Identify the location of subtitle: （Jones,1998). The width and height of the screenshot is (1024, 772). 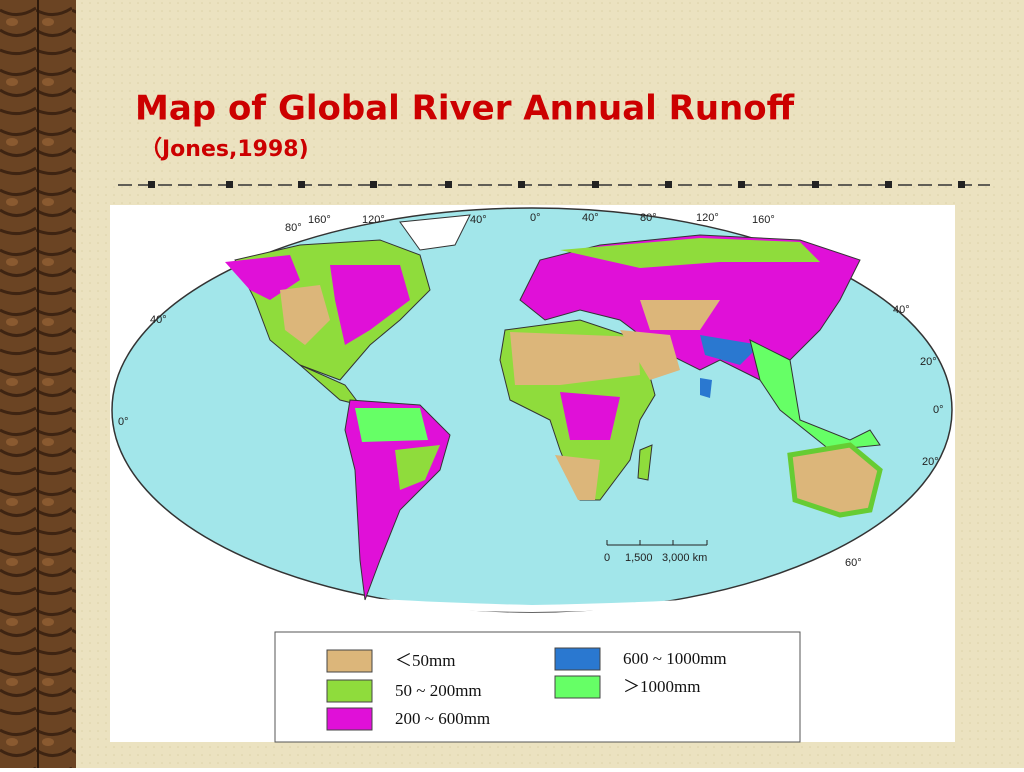
(224, 149).